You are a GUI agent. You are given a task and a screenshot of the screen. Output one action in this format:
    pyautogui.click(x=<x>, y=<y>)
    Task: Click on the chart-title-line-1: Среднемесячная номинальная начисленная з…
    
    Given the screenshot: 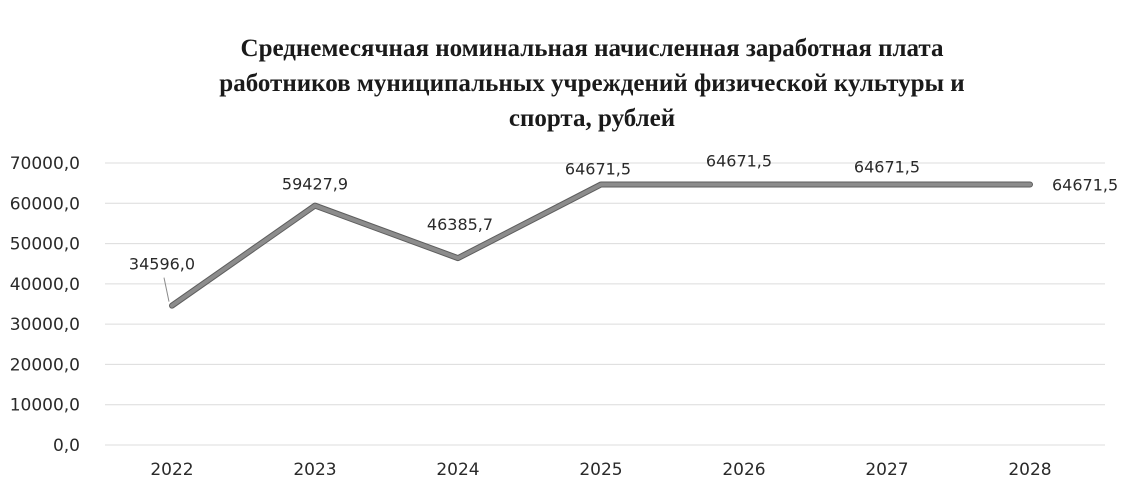 What is the action you would take?
    pyautogui.click(x=592, y=48)
    